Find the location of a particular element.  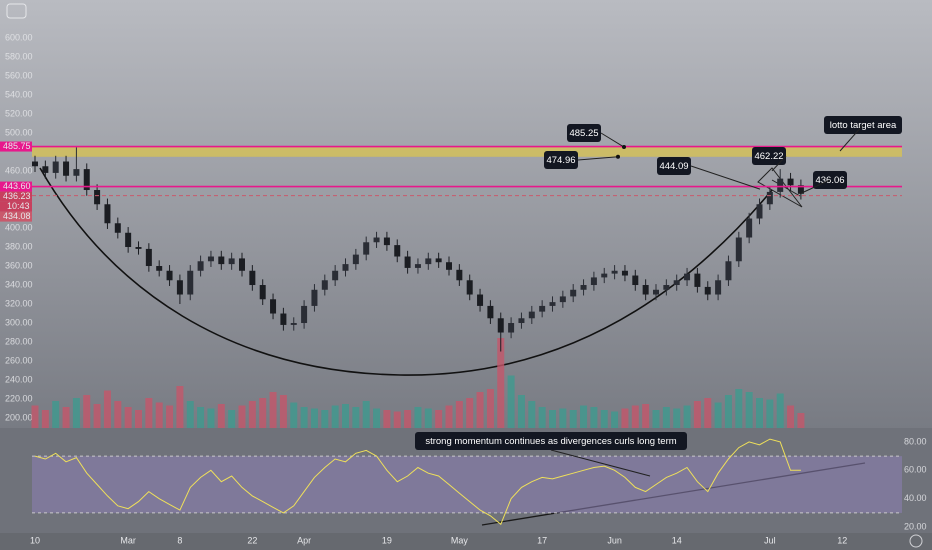

time-axis is located at coordinates (466, 541).